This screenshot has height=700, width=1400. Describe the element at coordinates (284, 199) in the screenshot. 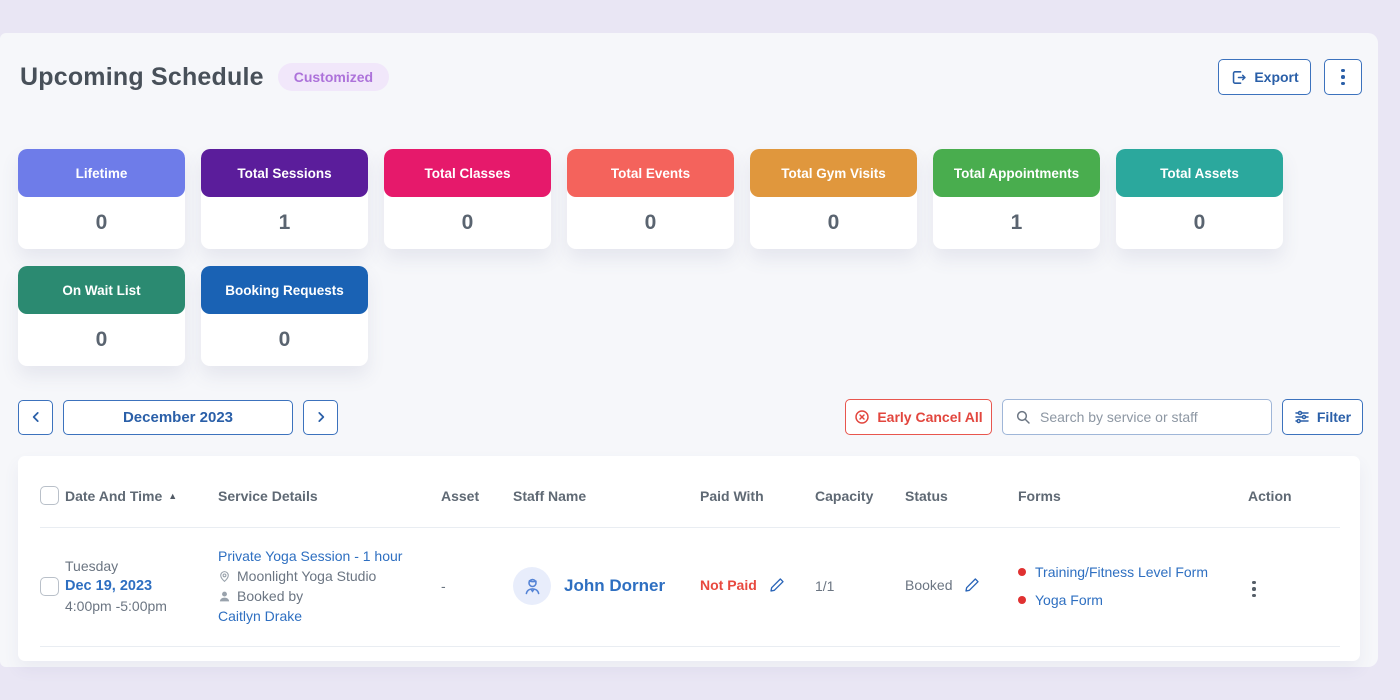

I see `stat-card-total-sessions: Total Sessions 1` at that location.